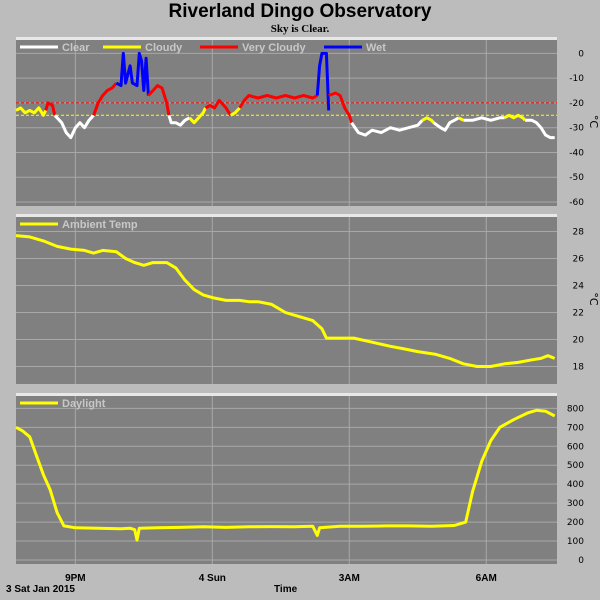  Describe the element at coordinates (576, 104) in the screenshot. I see `y-tick-label: -20` at that location.